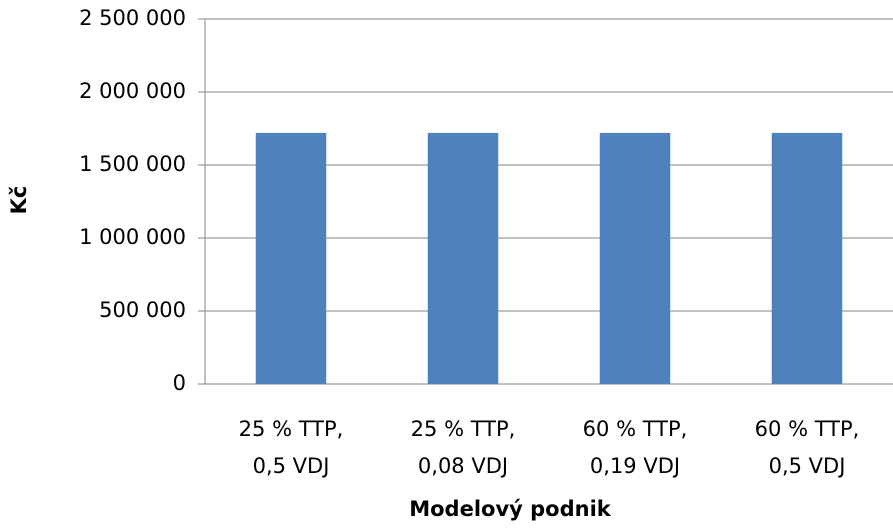  What do you see at coordinates (291, 447) in the screenshot?
I see `x-tick-label: 25 % TTP, 0,5 VDJ` at bounding box center [291, 447].